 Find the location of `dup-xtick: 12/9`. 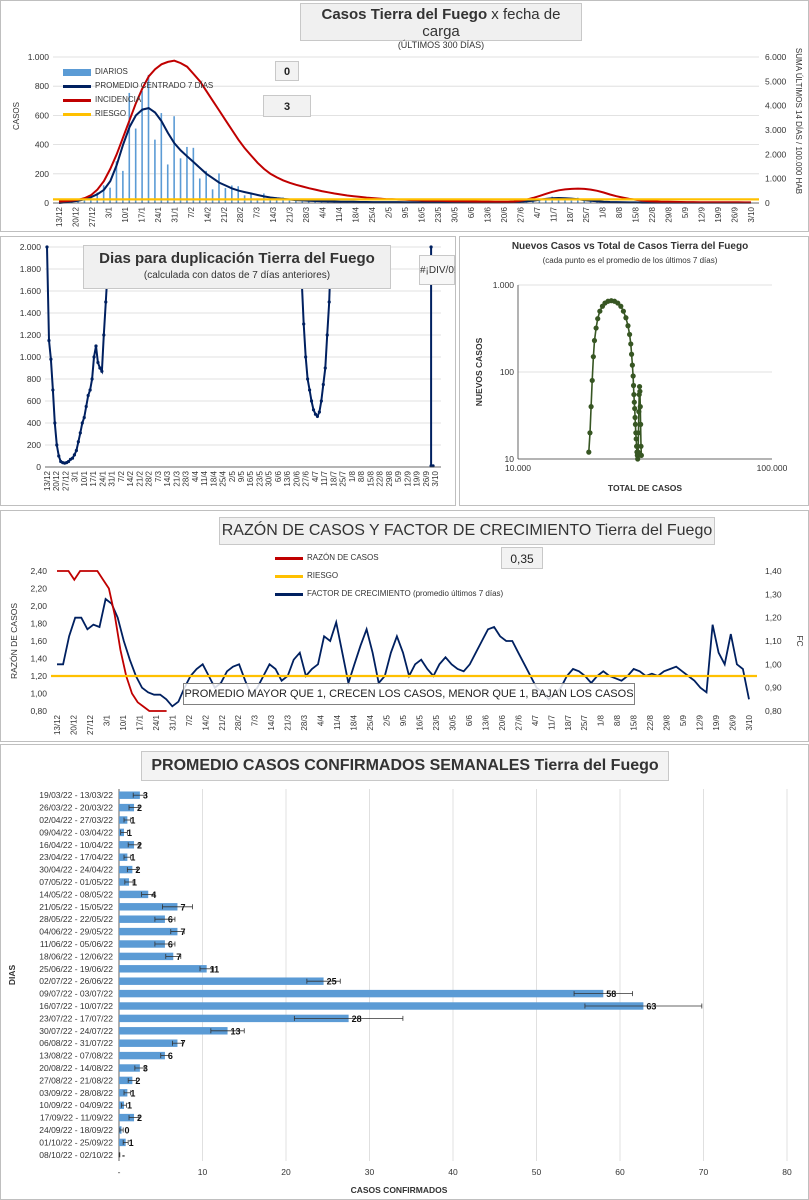

dup-xtick: 12/9 is located at coordinates (407, 478).